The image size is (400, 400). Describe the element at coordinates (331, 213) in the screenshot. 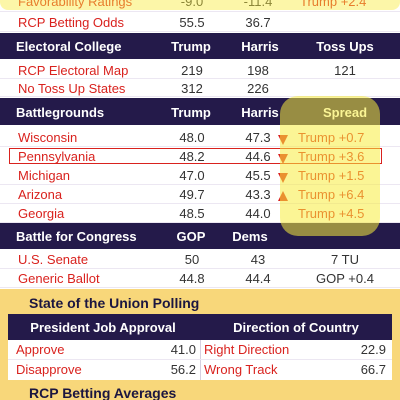

I see `spread-value: Trump +4.5` at that location.